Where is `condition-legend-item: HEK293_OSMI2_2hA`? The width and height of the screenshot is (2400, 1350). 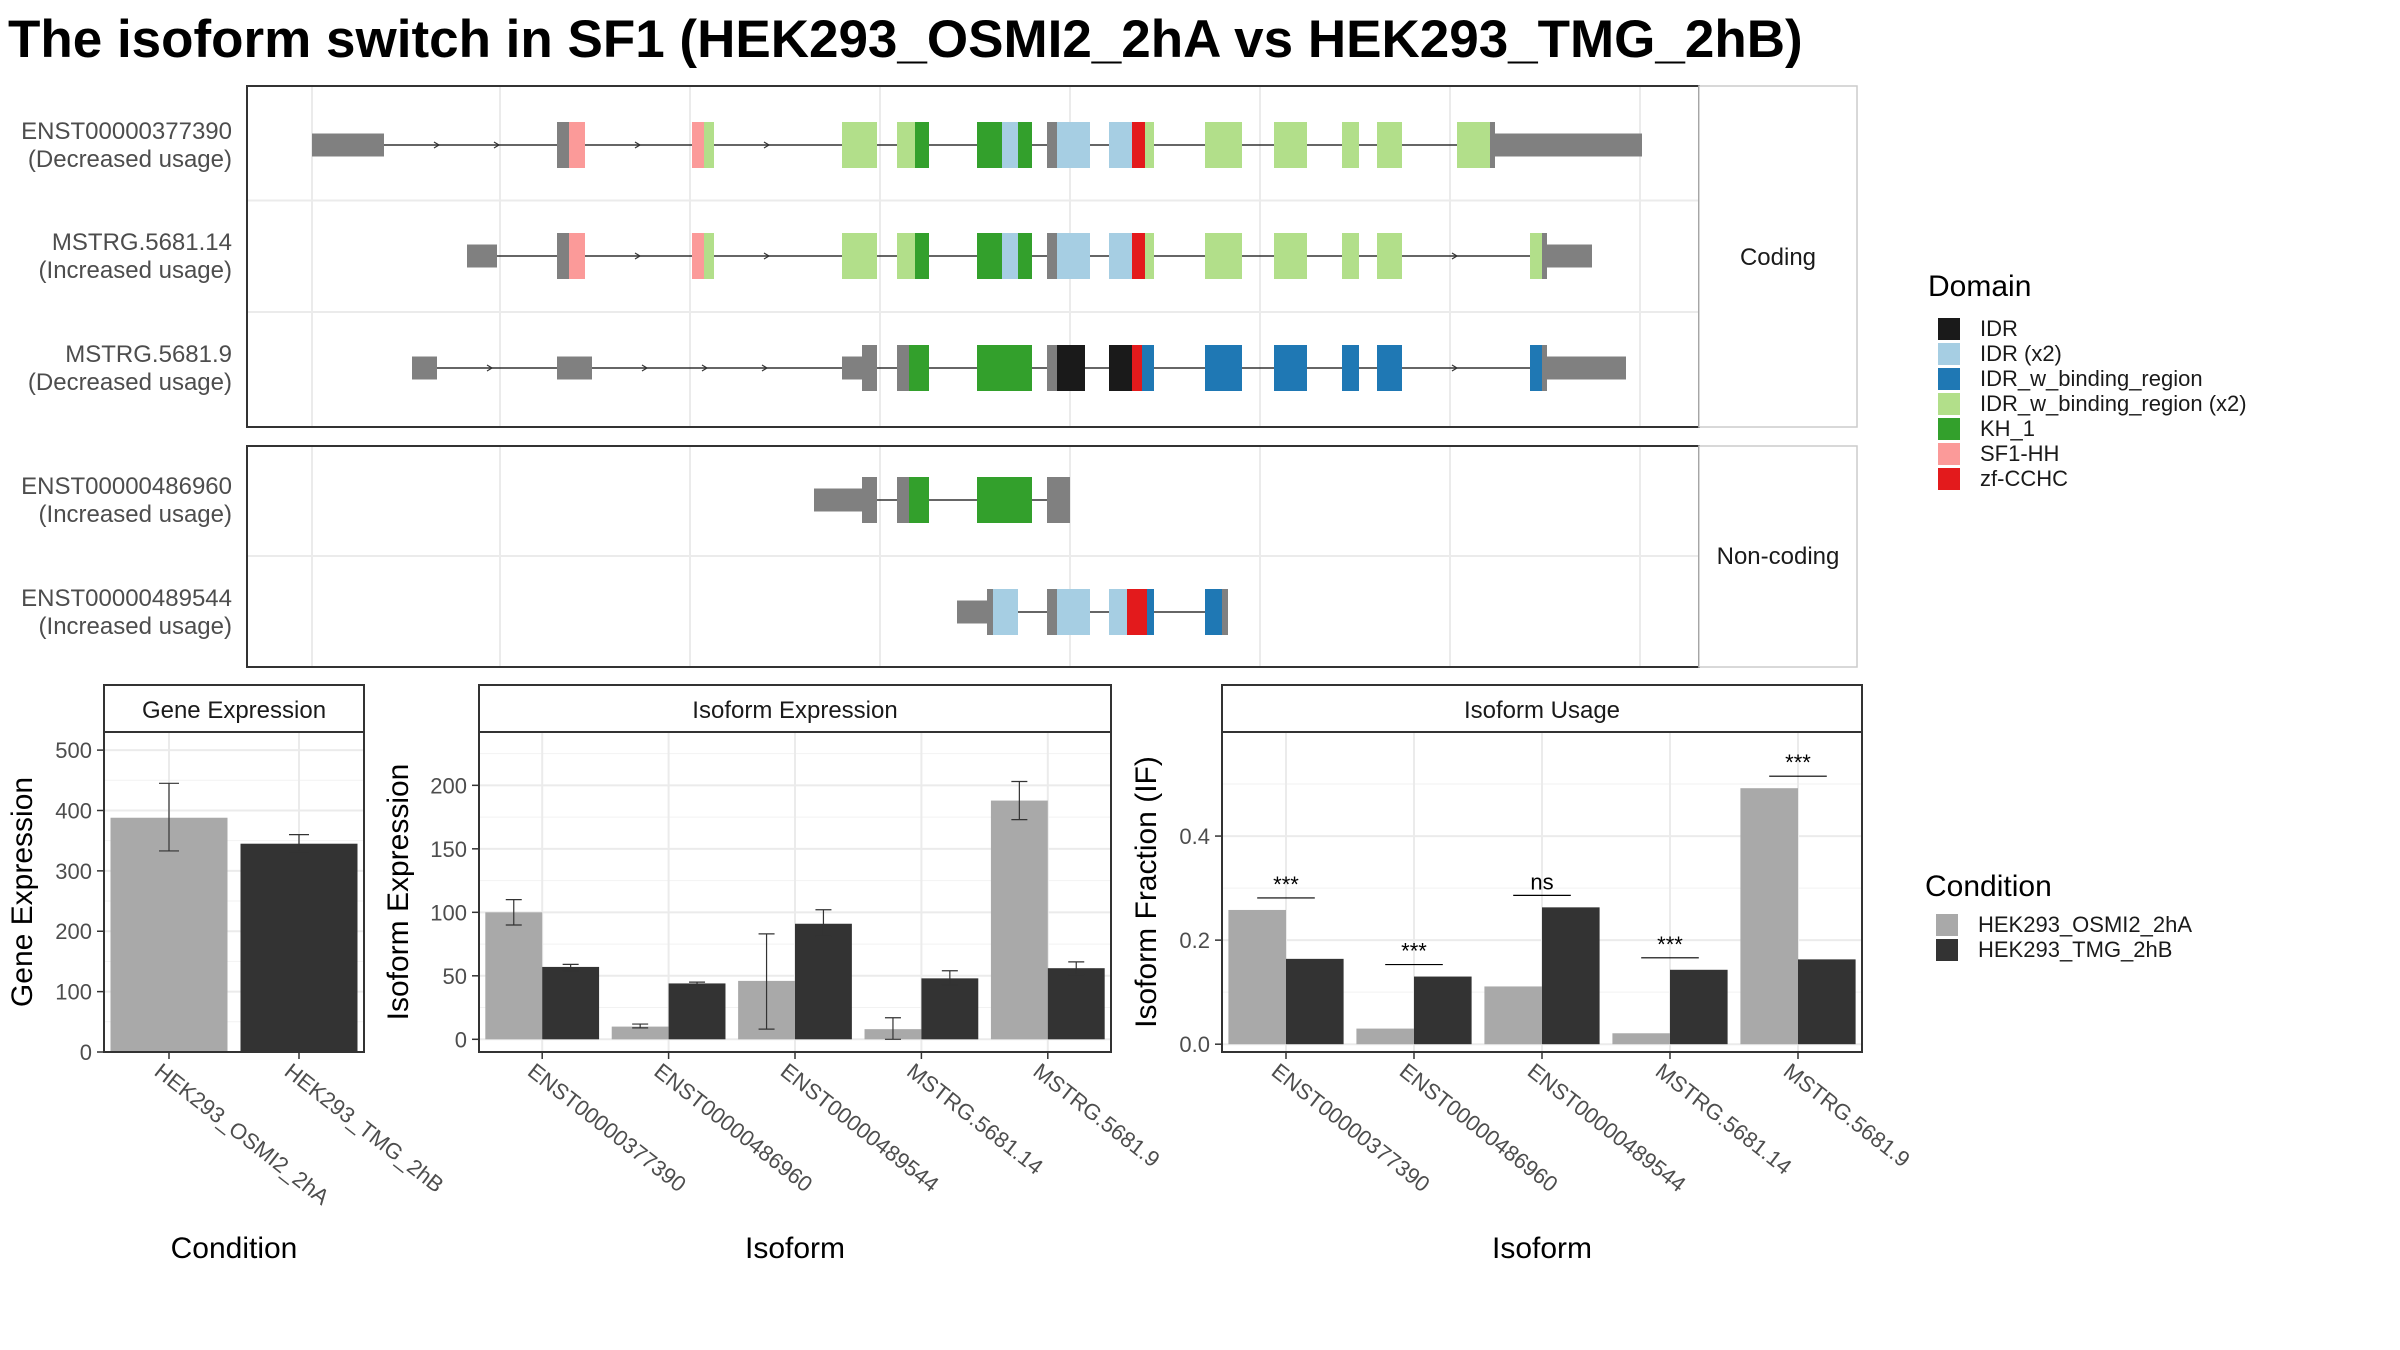 condition-legend-item: HEK293_OSMI2_2hA is located at coordinates (2064, 924).